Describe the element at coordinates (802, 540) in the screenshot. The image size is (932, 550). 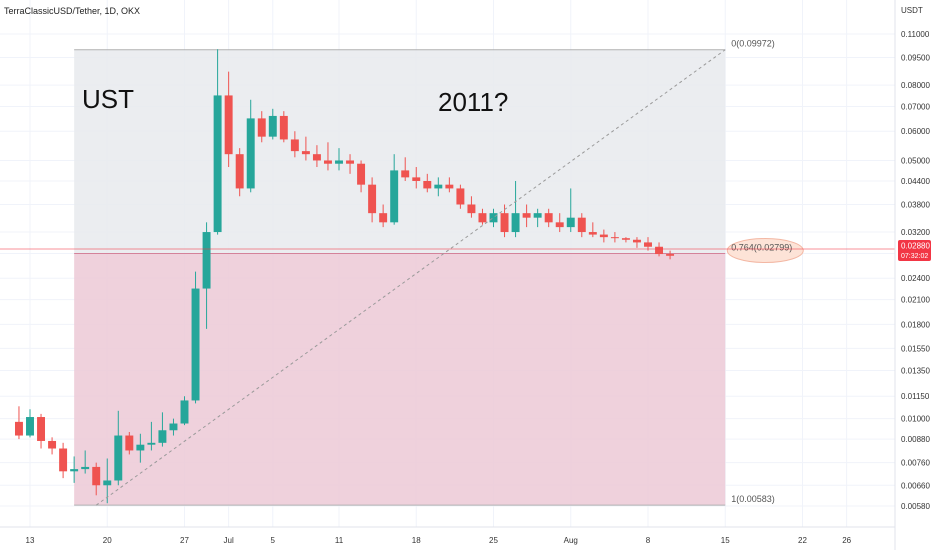
I see `x-tick-label: 22` at that location.